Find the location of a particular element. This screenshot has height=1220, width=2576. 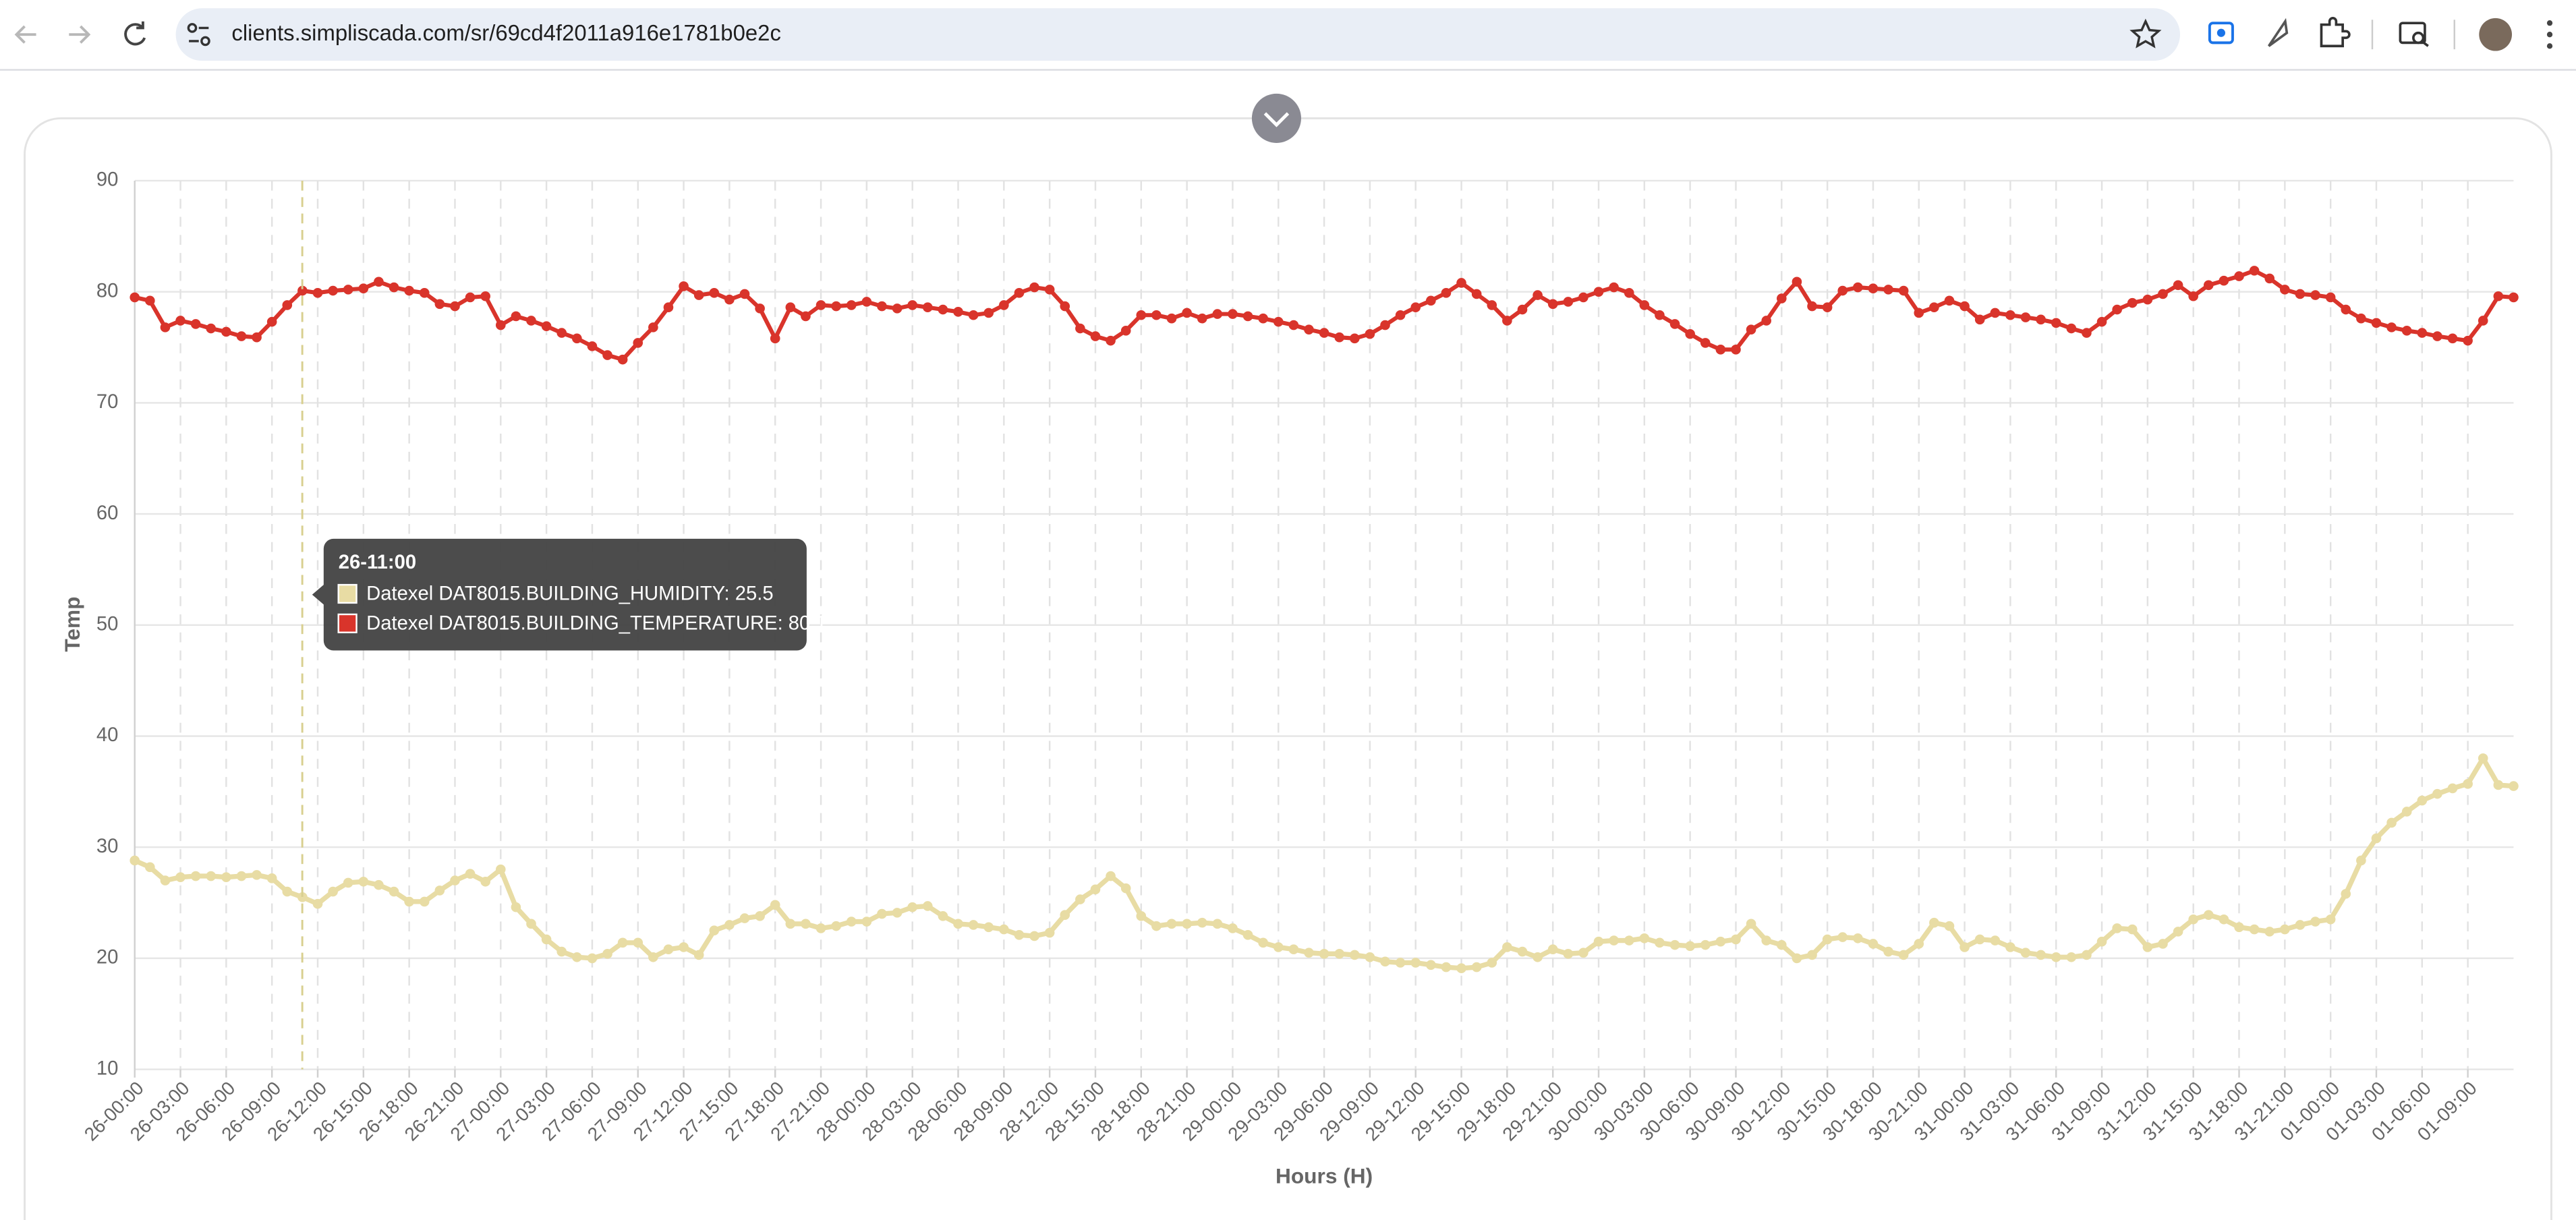

tab-search-icon is located at coordinates (2414, 34).